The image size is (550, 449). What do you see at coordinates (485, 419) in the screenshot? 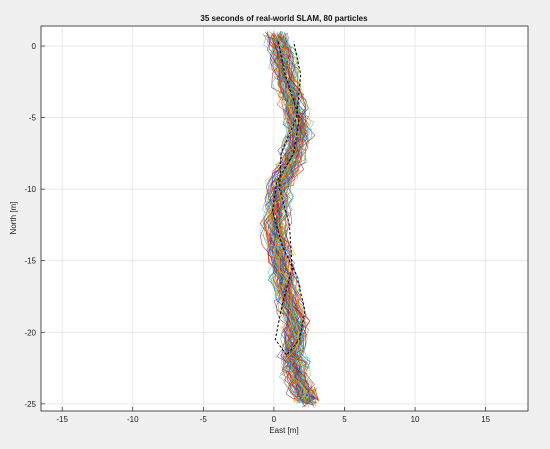
I see `x-tick-label: 15` at bounding box center [485, 419].